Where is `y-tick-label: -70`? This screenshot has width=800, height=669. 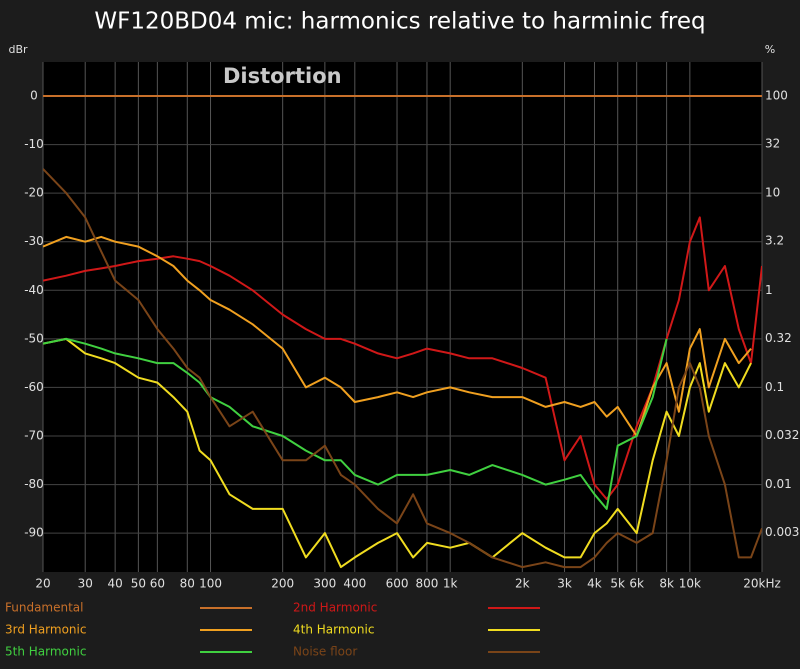 y-tick-label: -70 is located at coordinates (34, 436).